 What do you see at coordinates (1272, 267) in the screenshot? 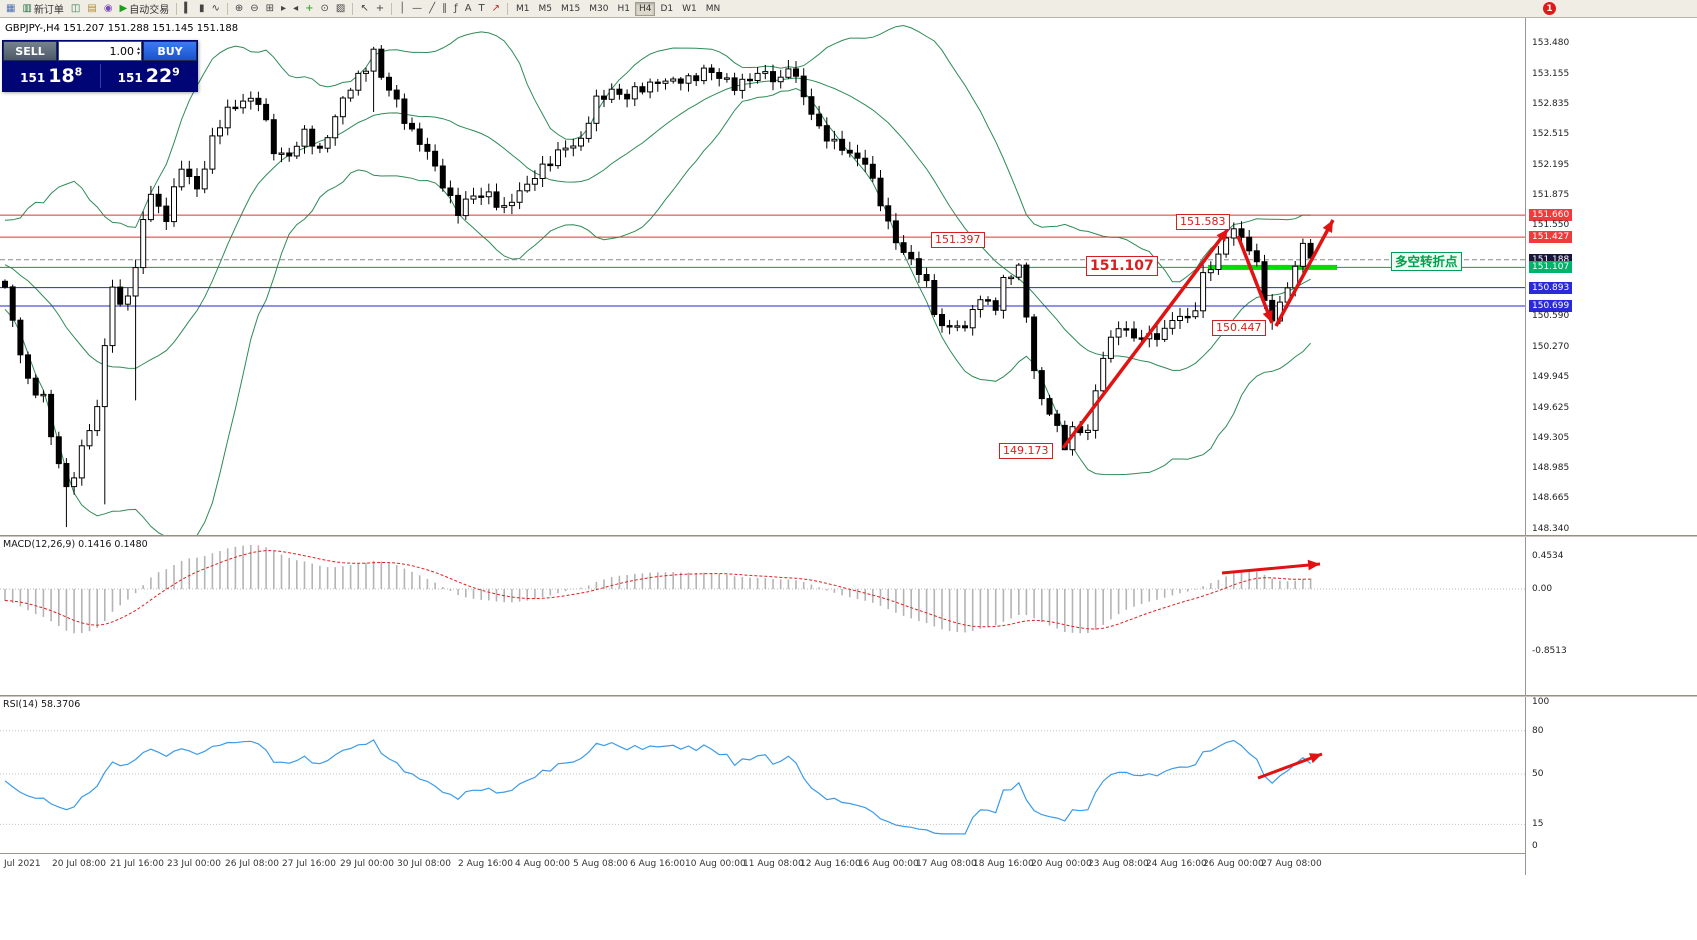
I see `turning-point-segment` at bounding box center [1272, 267].